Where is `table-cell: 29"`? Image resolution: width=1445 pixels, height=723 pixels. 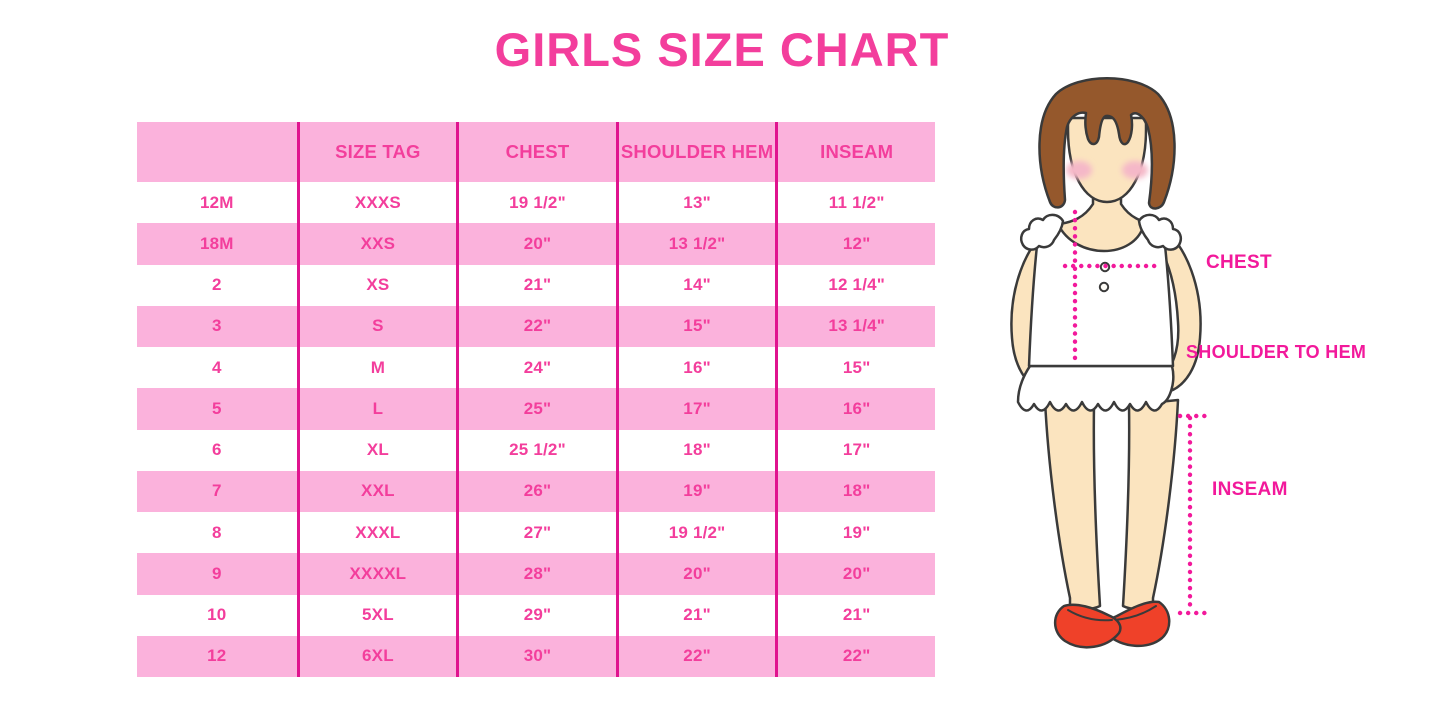
table-cell: 29" is located at coordinates (536, 615).